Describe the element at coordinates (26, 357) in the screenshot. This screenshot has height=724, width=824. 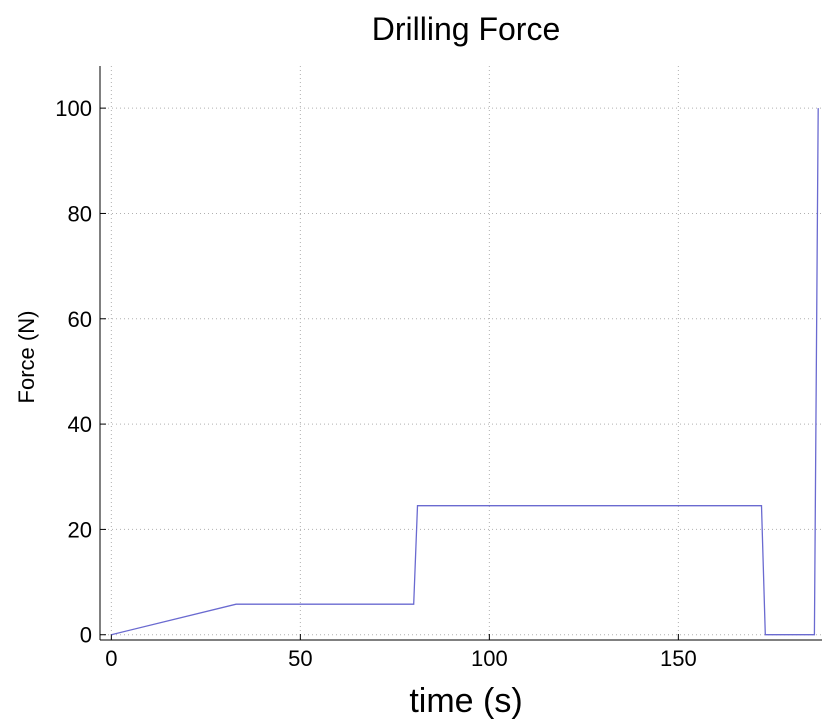
I see `y-axis-label: Force (N)` at that location.